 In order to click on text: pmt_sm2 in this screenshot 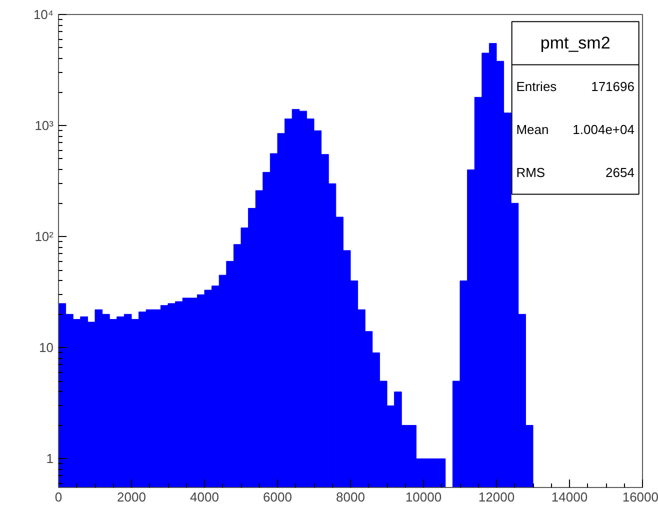, I will do `click(575, 43)`.